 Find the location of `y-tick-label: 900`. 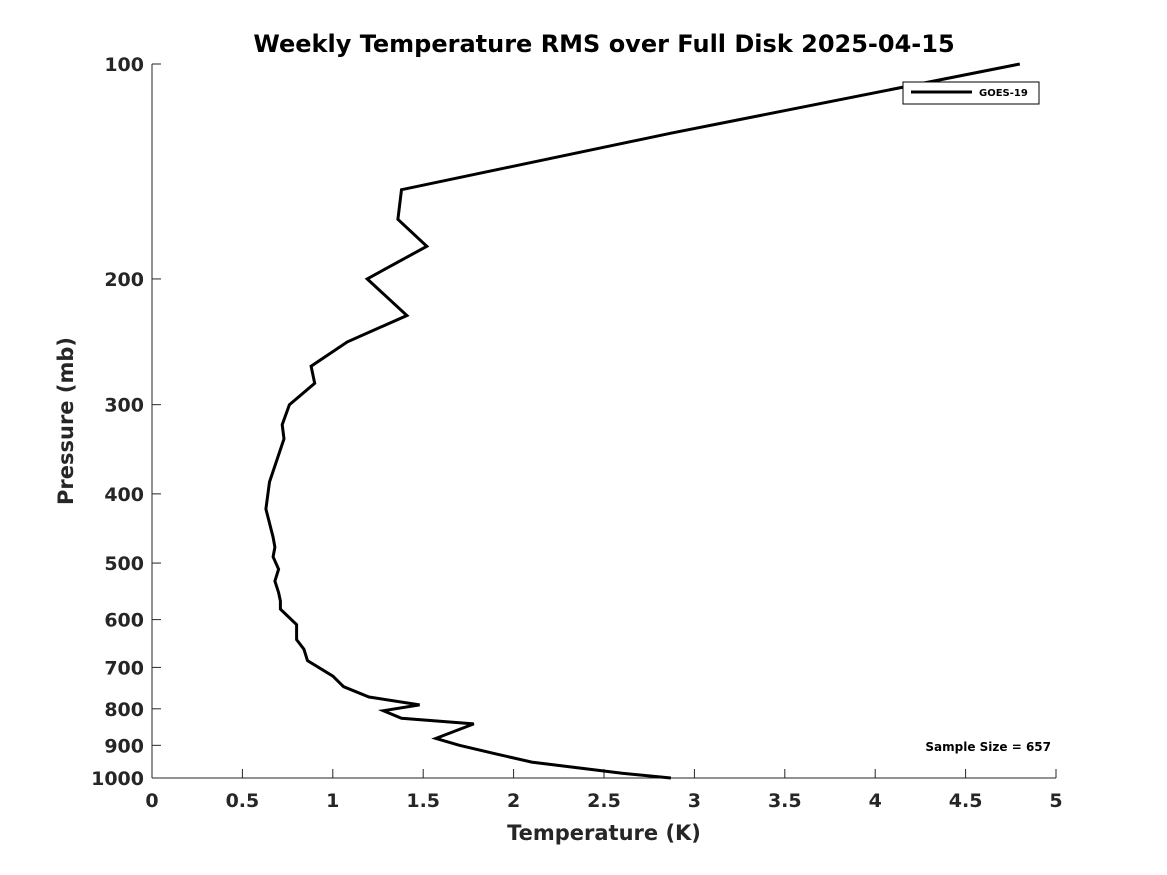

y-tick-label: 900 is located at coordinates (124, 746).